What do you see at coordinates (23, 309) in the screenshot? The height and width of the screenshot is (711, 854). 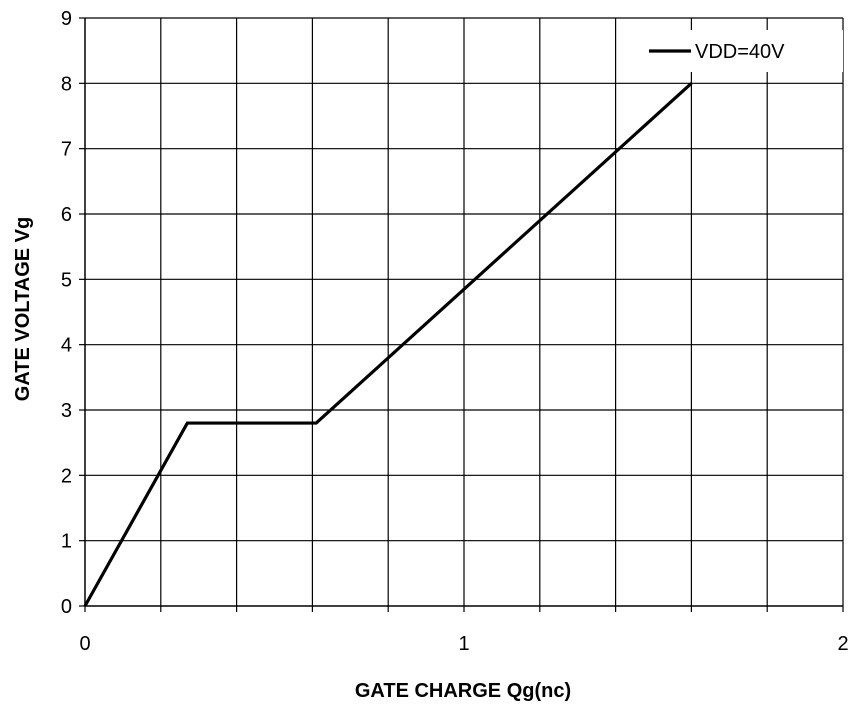 I see `y-axis-title: GATE VOLTAGE Vg` at bounding box center [23, 309].